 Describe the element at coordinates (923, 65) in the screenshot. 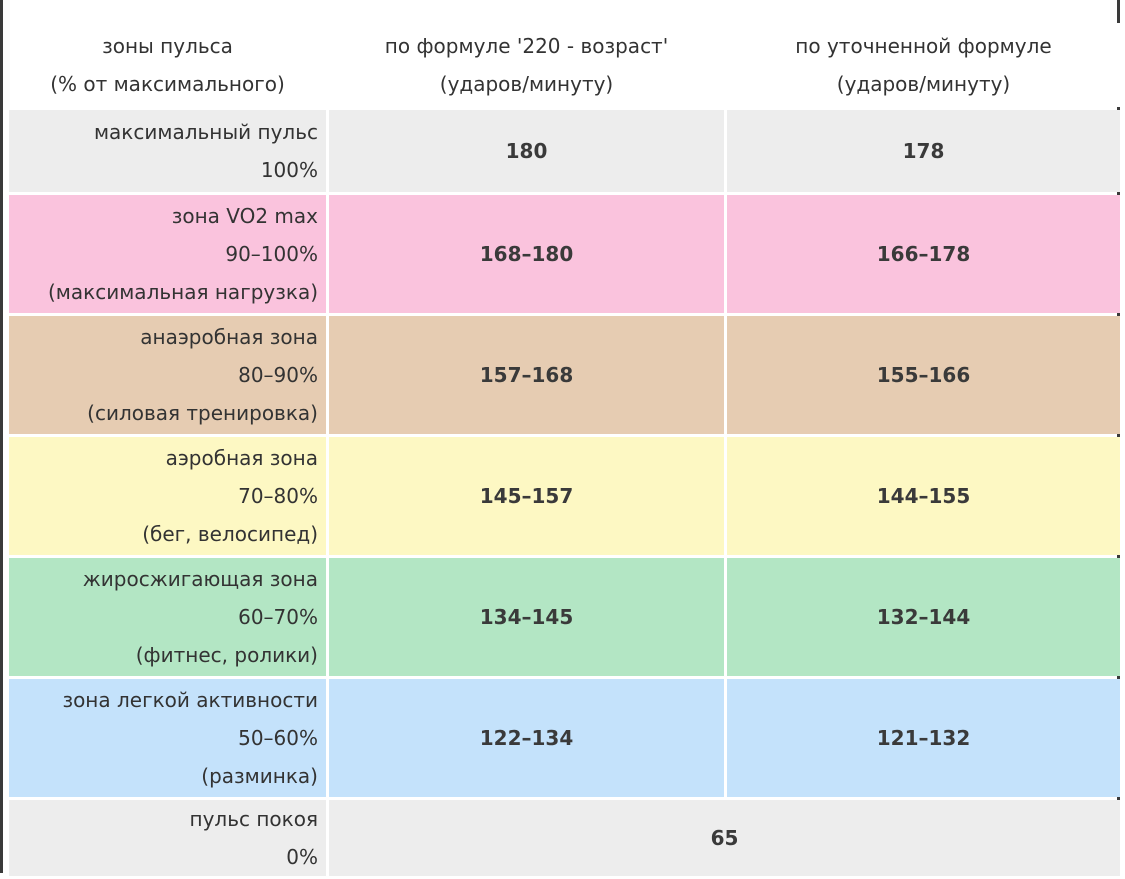

I see `header-refined-formula: по уточненной формуле (ударов/минуту)` at that location.